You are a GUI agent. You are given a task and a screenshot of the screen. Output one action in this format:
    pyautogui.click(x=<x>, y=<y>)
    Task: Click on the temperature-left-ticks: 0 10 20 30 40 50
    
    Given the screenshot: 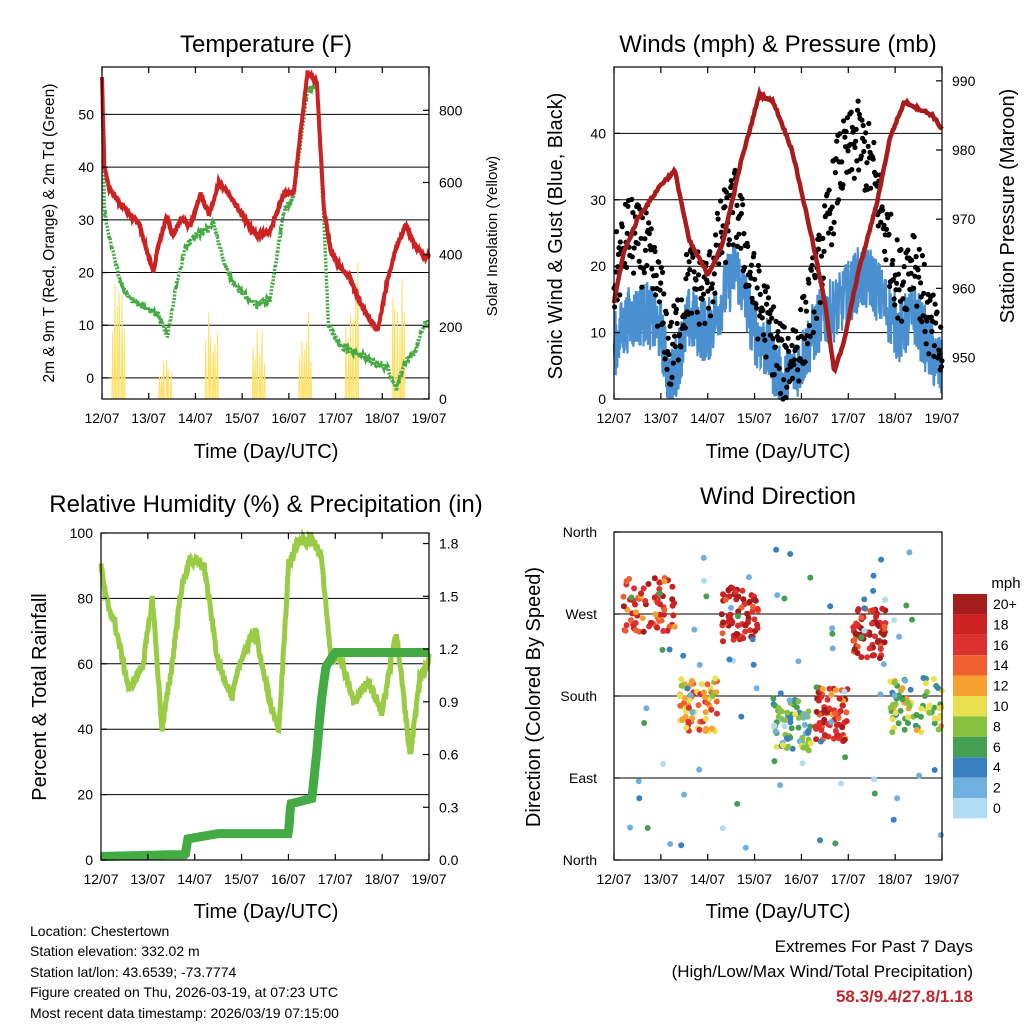 What is the action you would take?
    pyautogui.click(x=93, y=246)
    